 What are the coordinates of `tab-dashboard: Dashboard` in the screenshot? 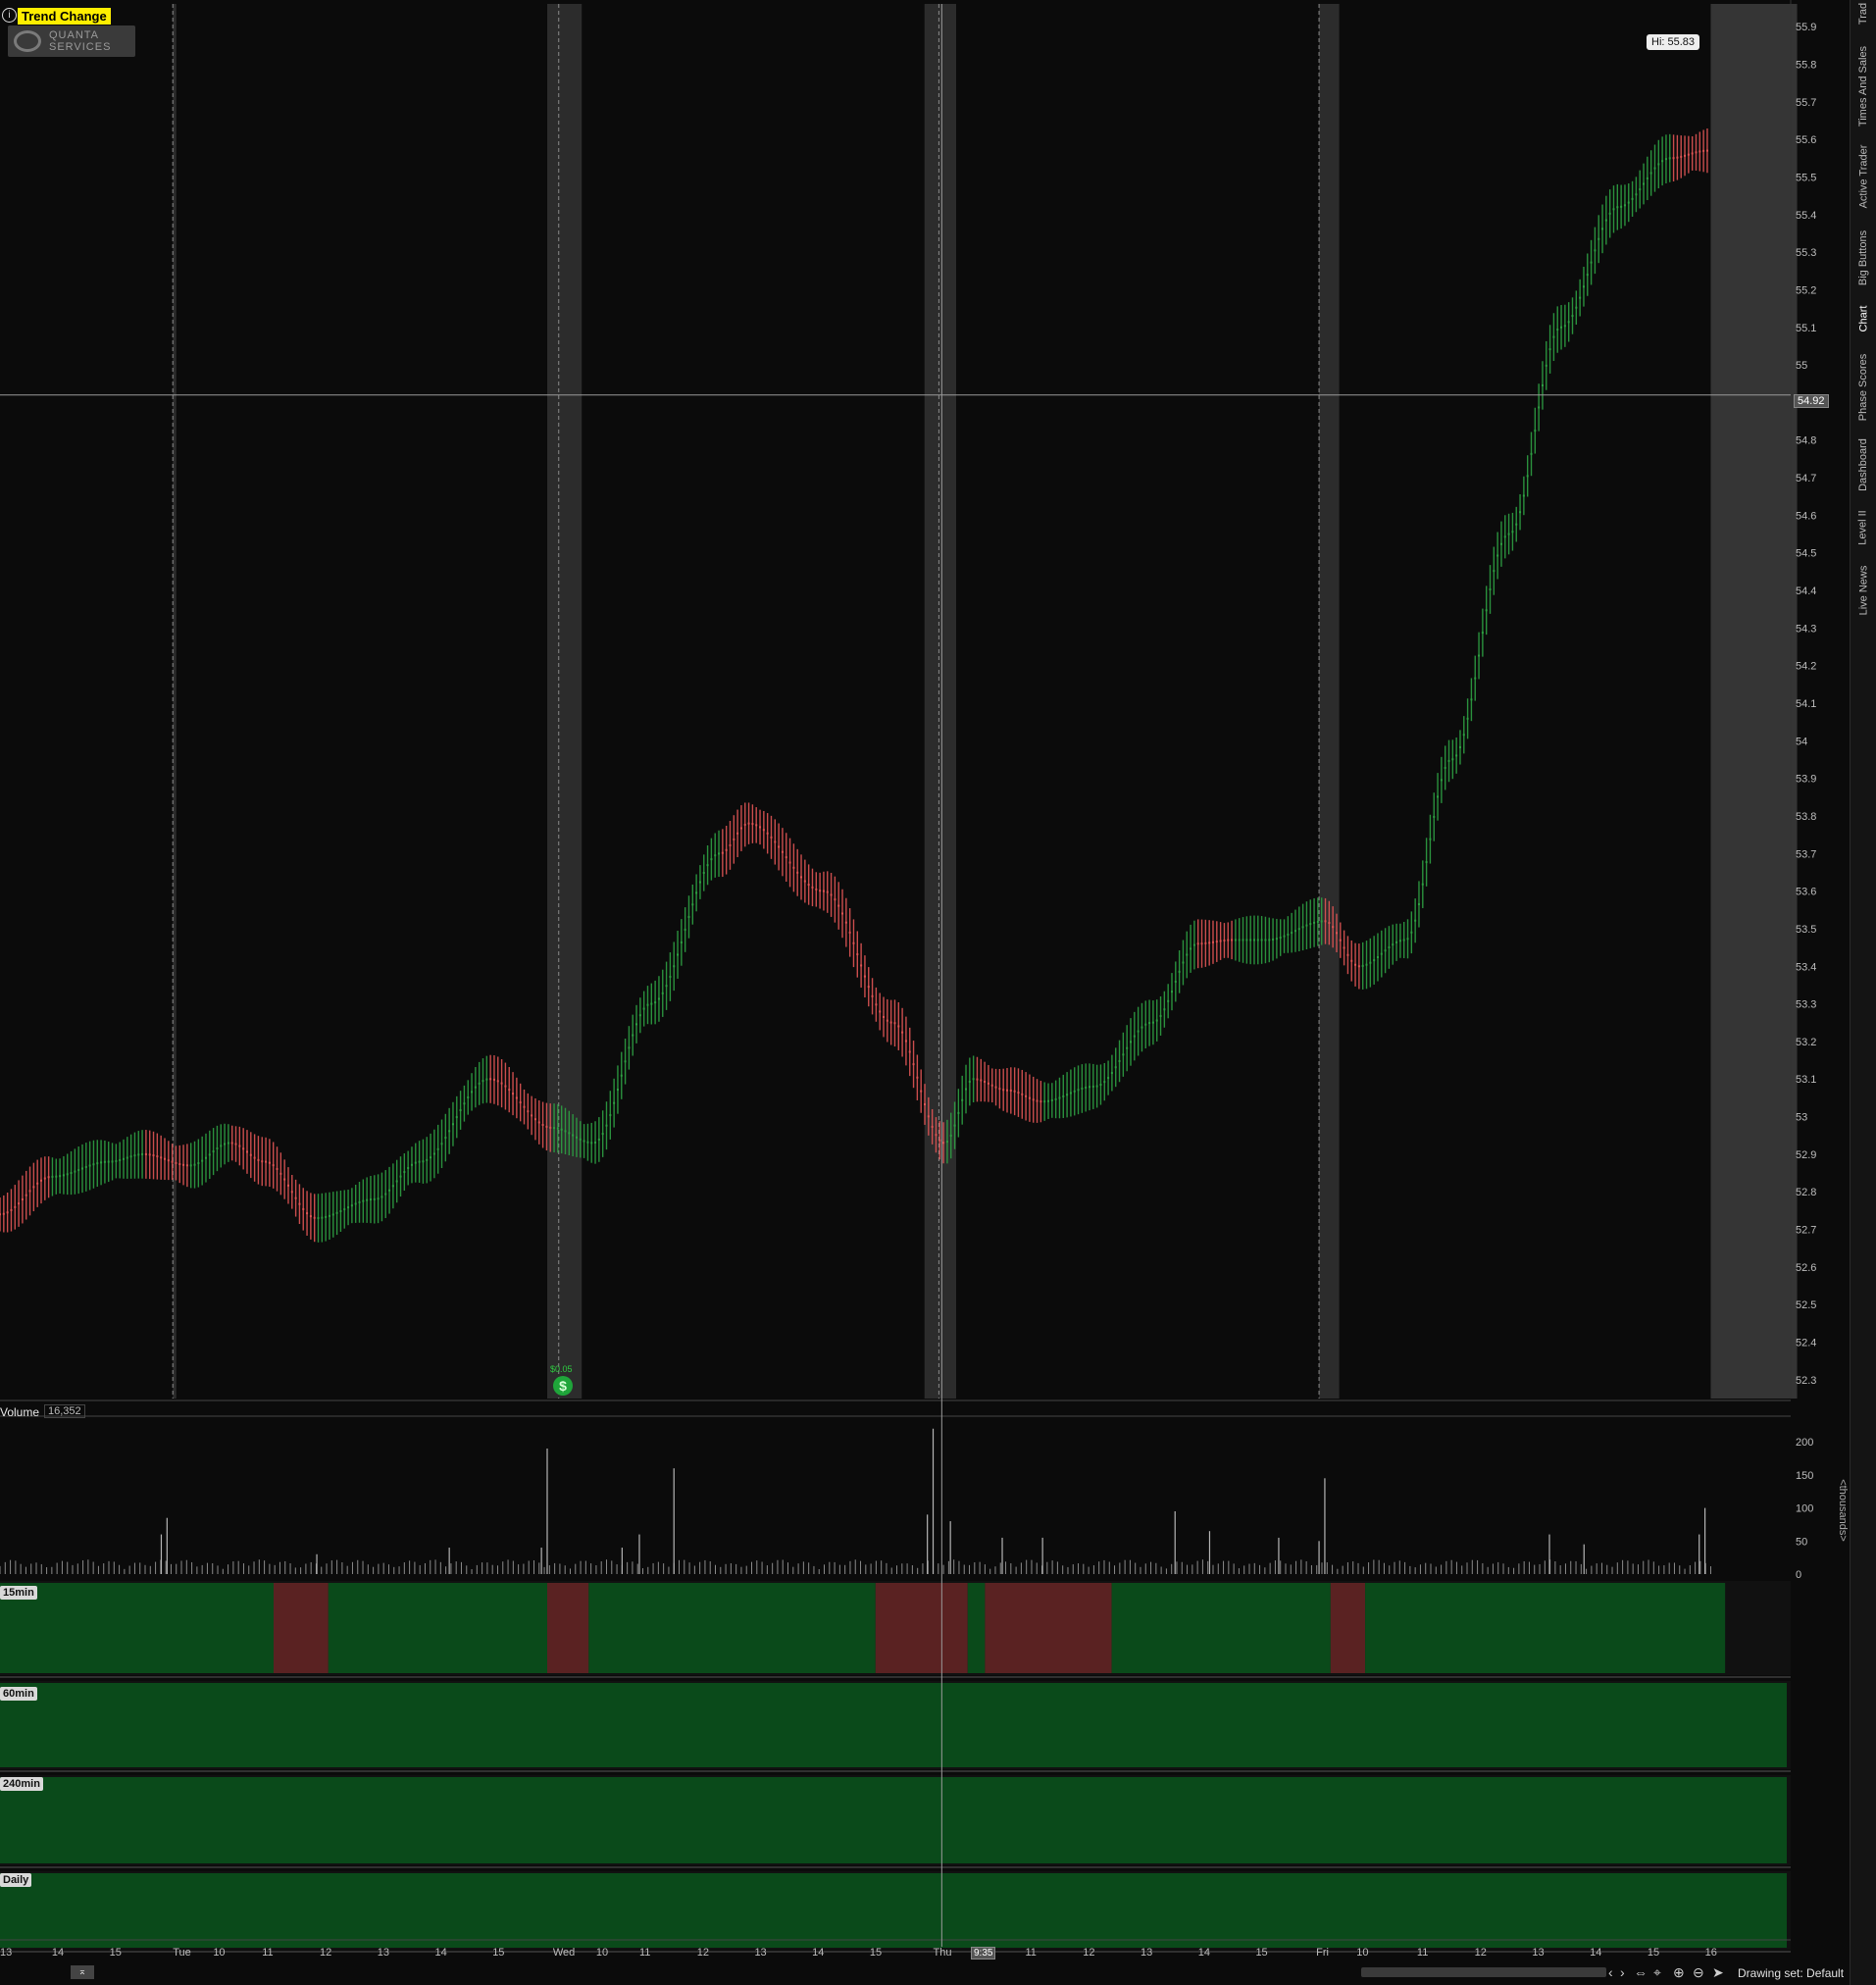 It's located at (1863, 464).